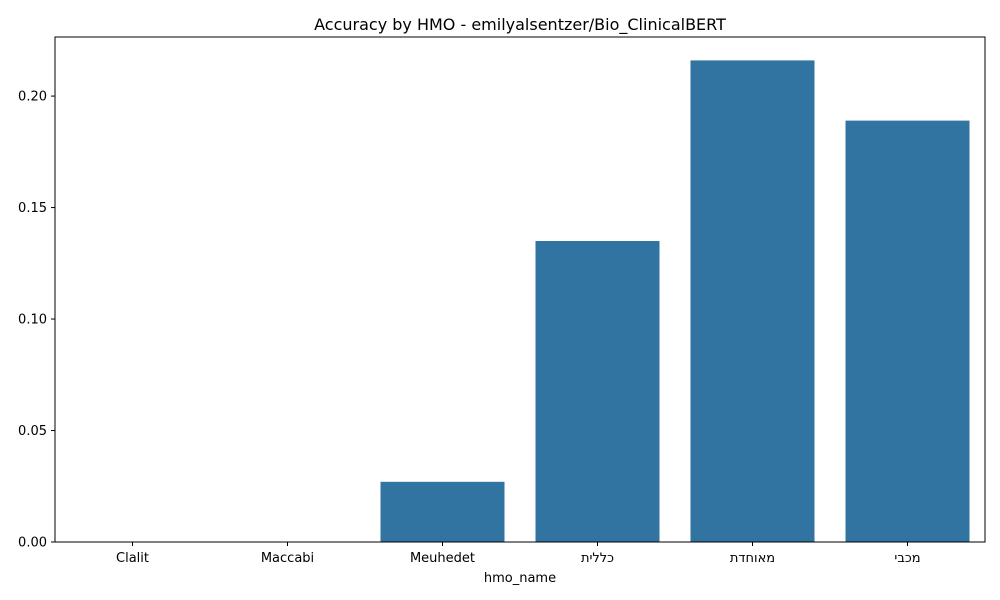 The height and width of the screenshot is (600, 1000). I want to click on x-tick-label: Maccabi, so click(287, 558).